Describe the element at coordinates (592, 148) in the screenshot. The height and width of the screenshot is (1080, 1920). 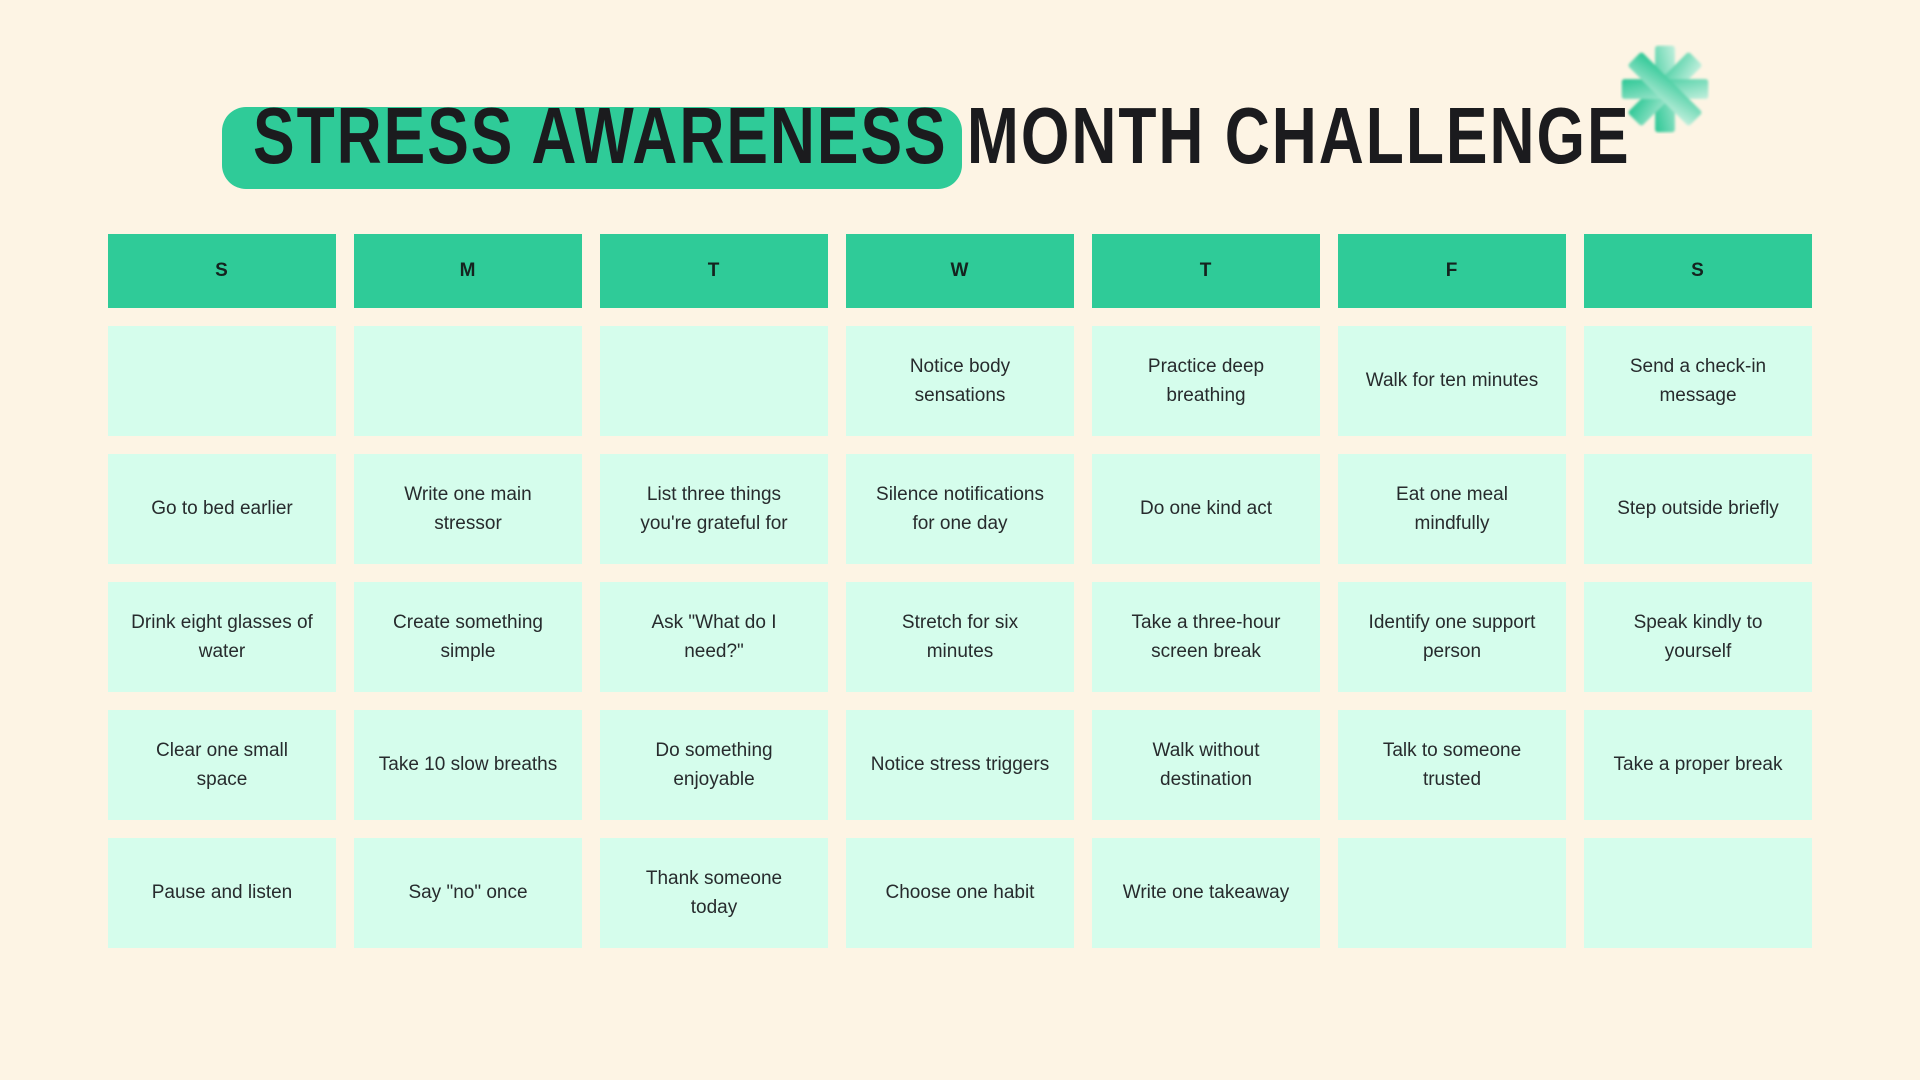
I see `title-highlight` at that location.